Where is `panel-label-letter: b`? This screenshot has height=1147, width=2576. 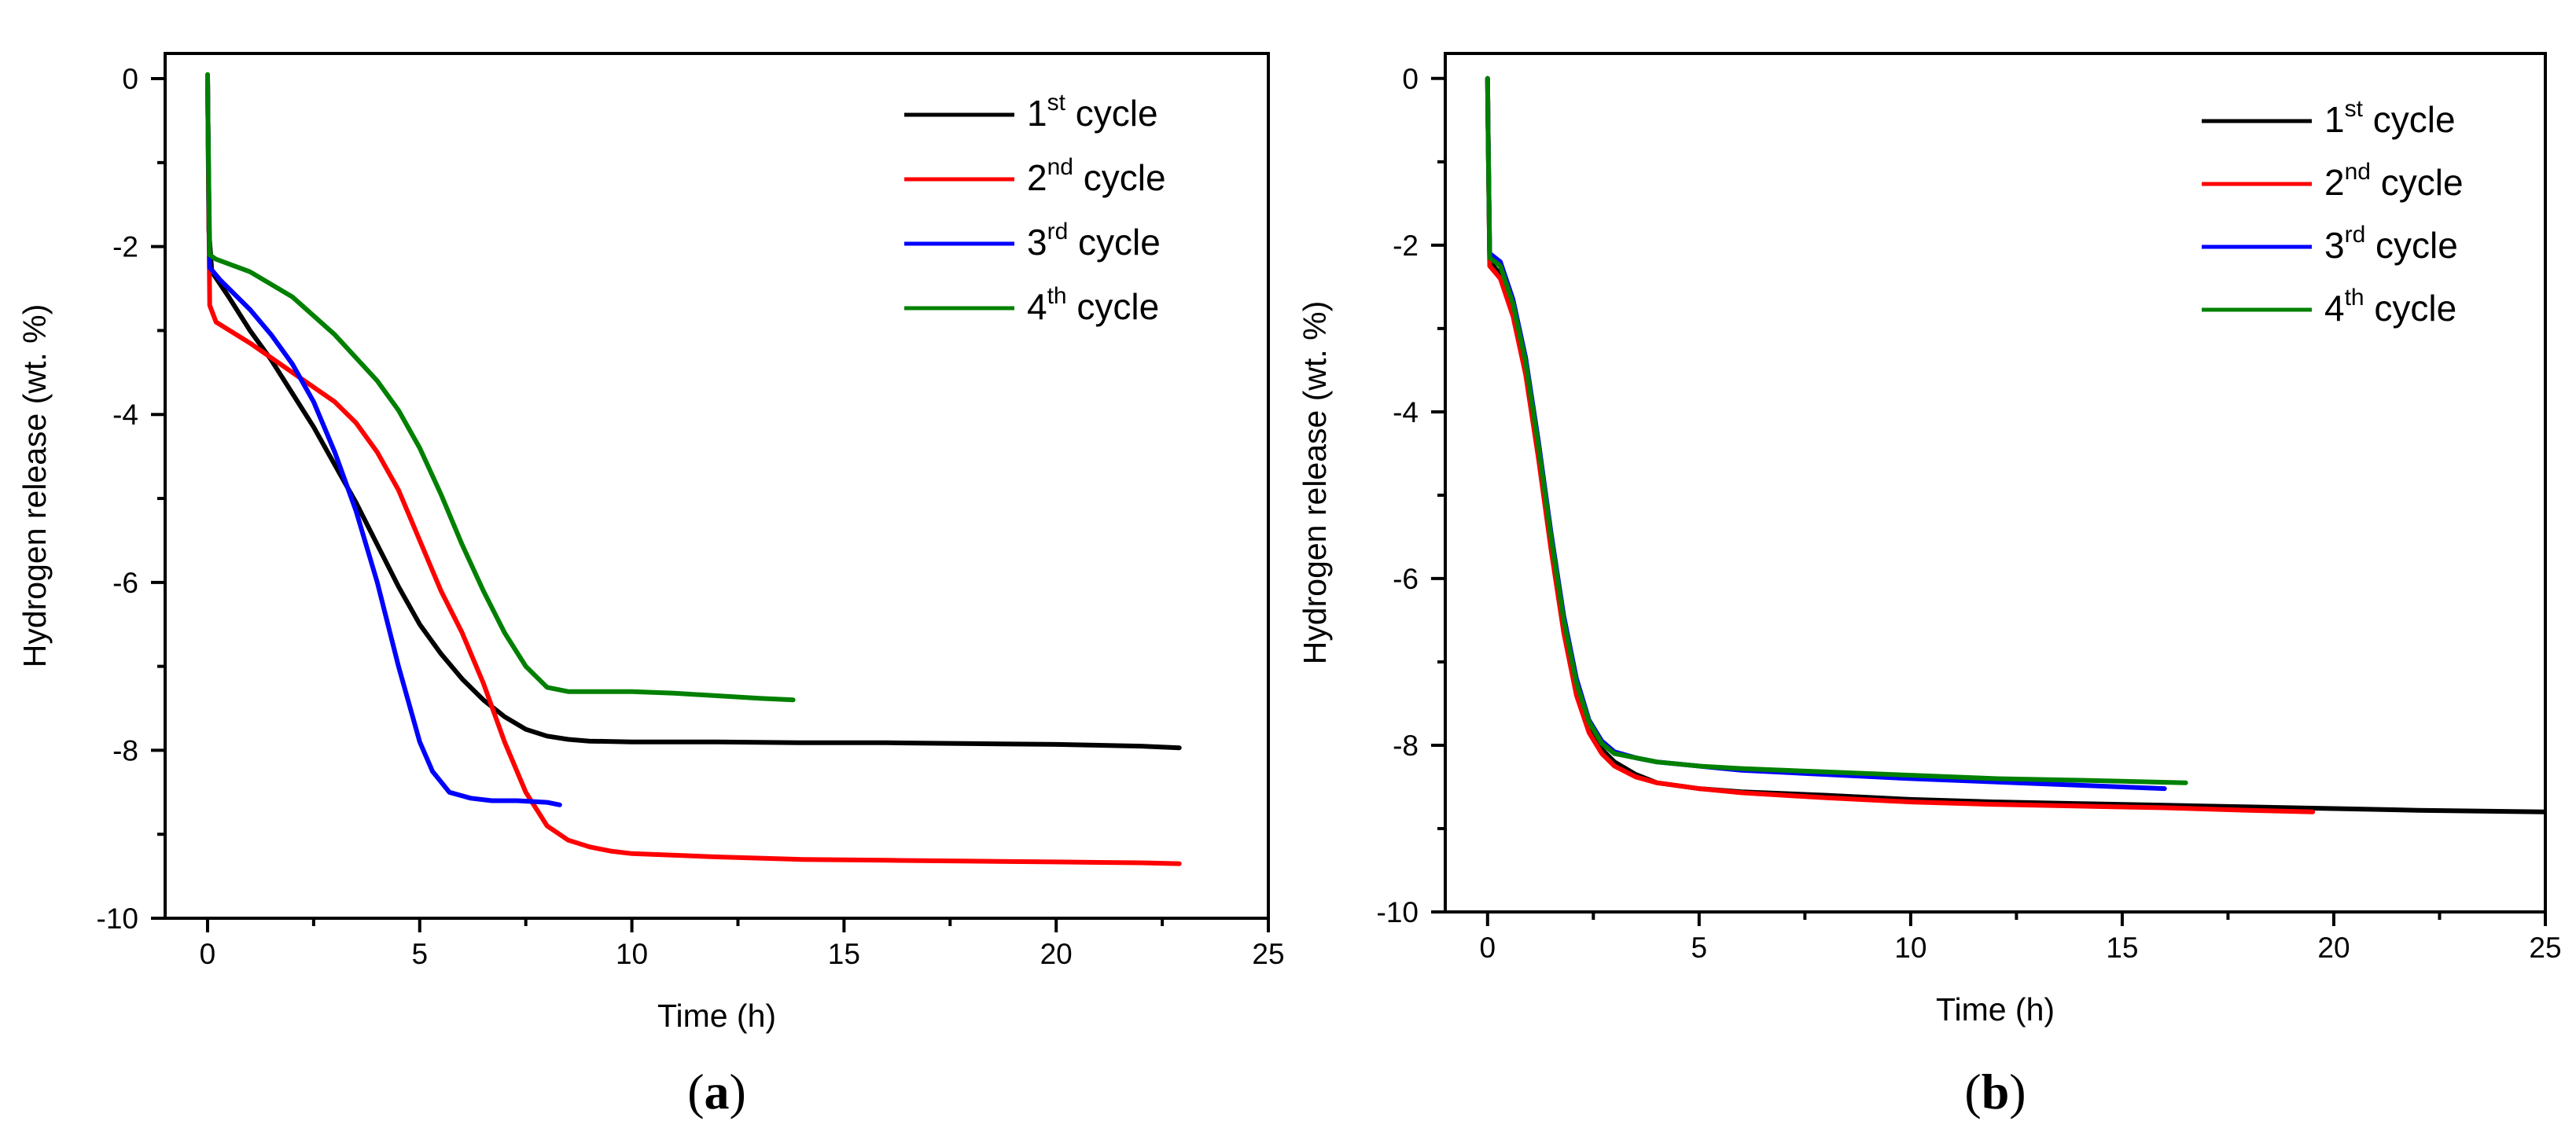 panel-label-letter: b is located at coordinates (1996, 1091).